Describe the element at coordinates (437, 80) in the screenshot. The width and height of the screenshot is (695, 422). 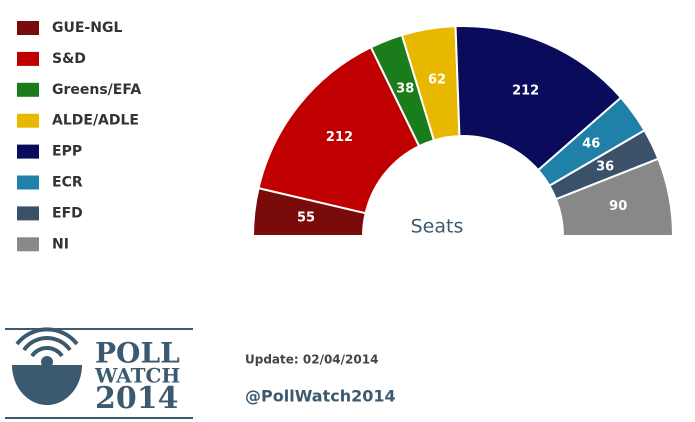
I see `segment-label: 62` at that location.